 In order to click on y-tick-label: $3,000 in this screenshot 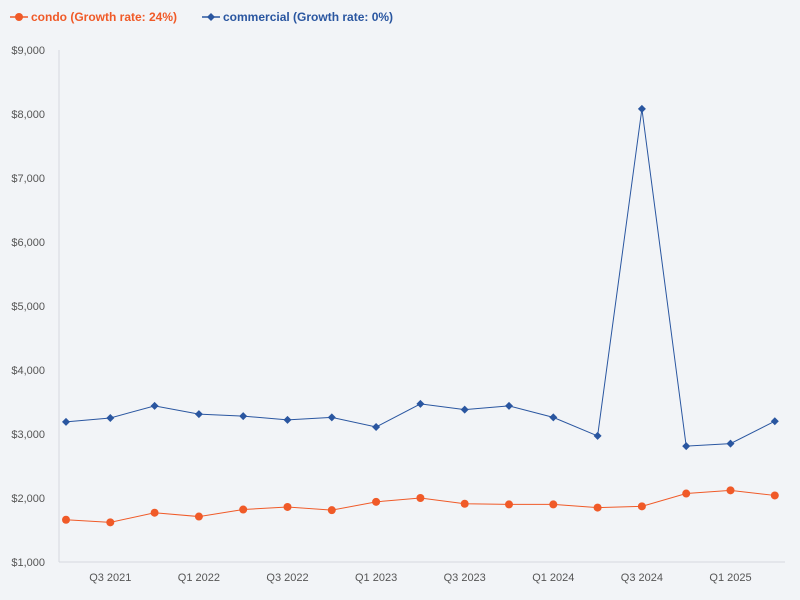, I will do `click(28, 435)`.